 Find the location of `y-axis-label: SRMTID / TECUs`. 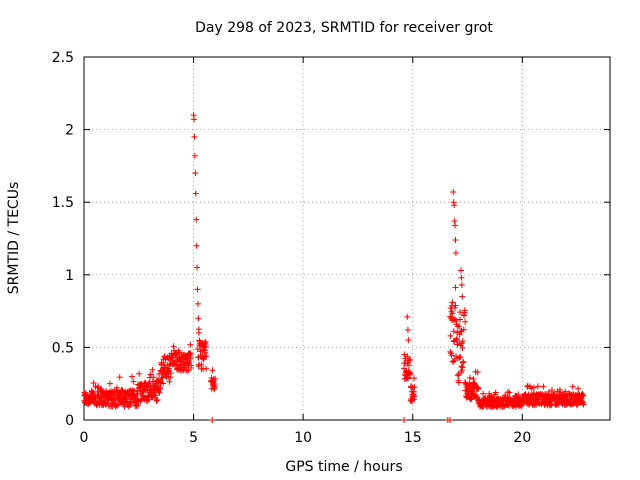

y-axis-label: SRMTID / TECUs is located at coordinates (14, 238).